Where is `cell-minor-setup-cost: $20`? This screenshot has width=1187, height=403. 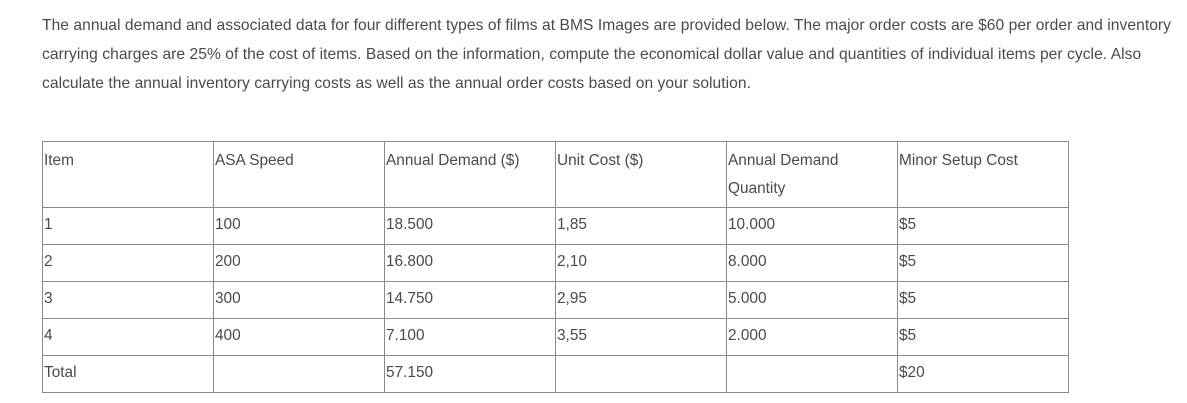
cell-minor-setup-cost: $20 is located at coordinates (983, 374).